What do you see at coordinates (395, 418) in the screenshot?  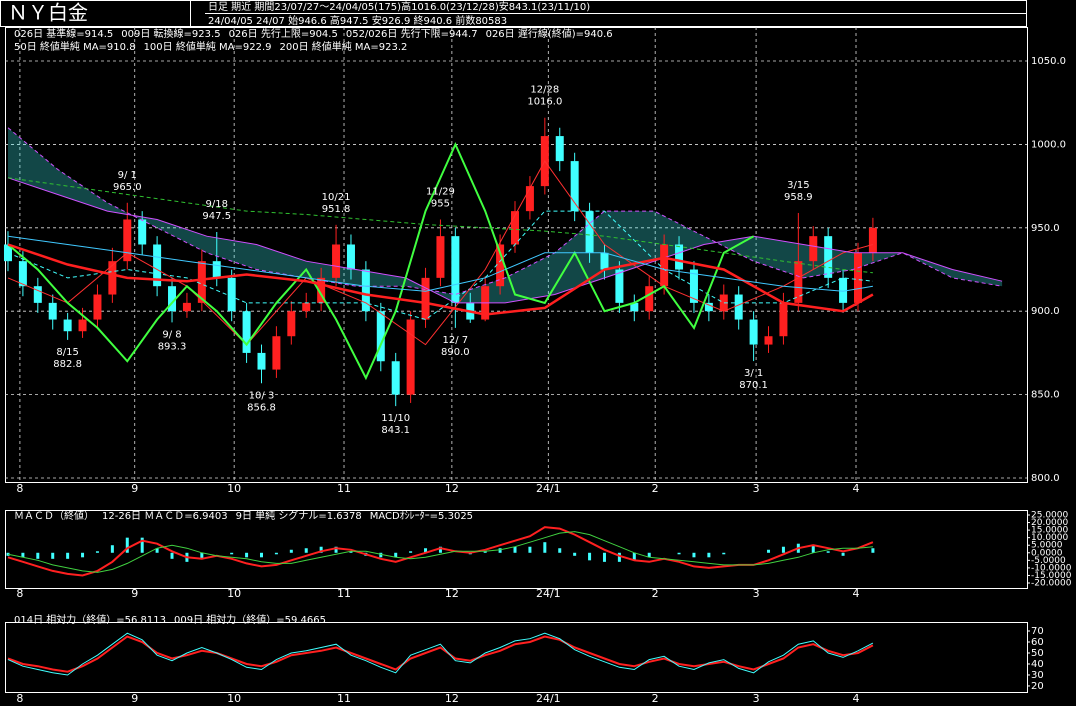 I see `annotation-date: 11/10` at bounding box center [395, 418].